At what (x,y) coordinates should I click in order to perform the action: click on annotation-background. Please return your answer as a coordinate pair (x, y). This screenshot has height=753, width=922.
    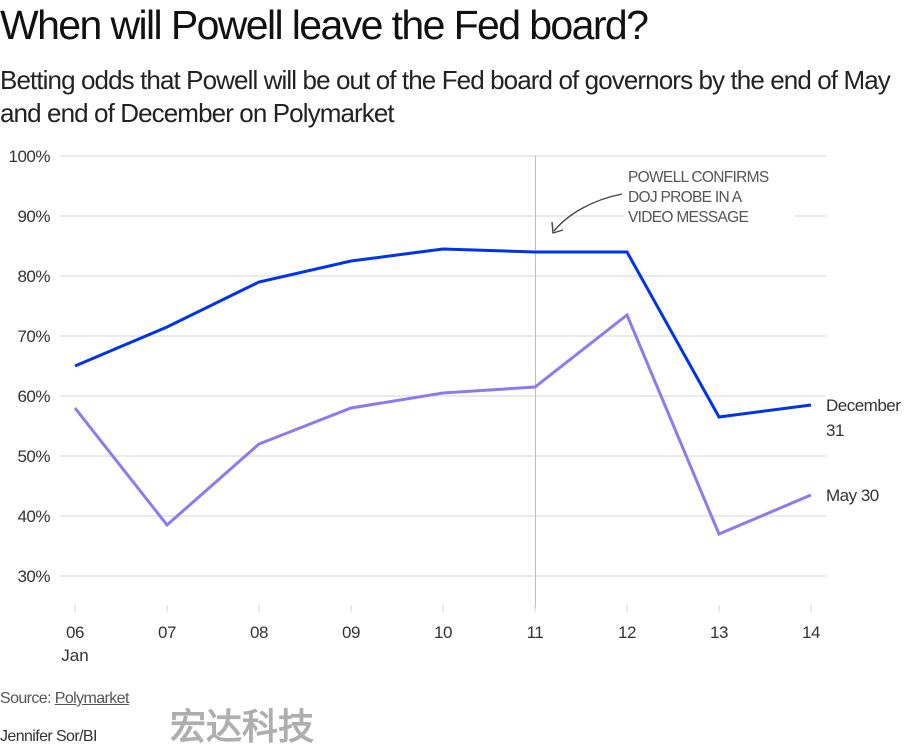
    Looking at the image, I should click on (709, 196).